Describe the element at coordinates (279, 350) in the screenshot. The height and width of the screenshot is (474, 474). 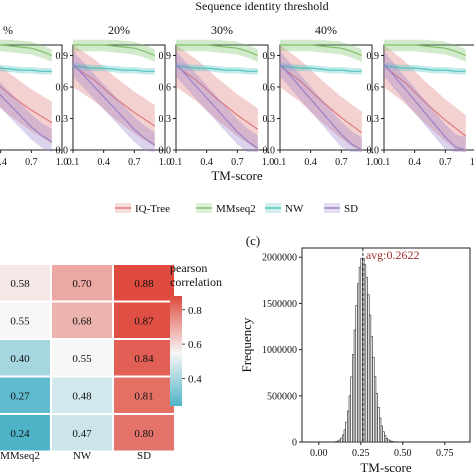
I see `hist-y-tick-label: 1000000` at that location.